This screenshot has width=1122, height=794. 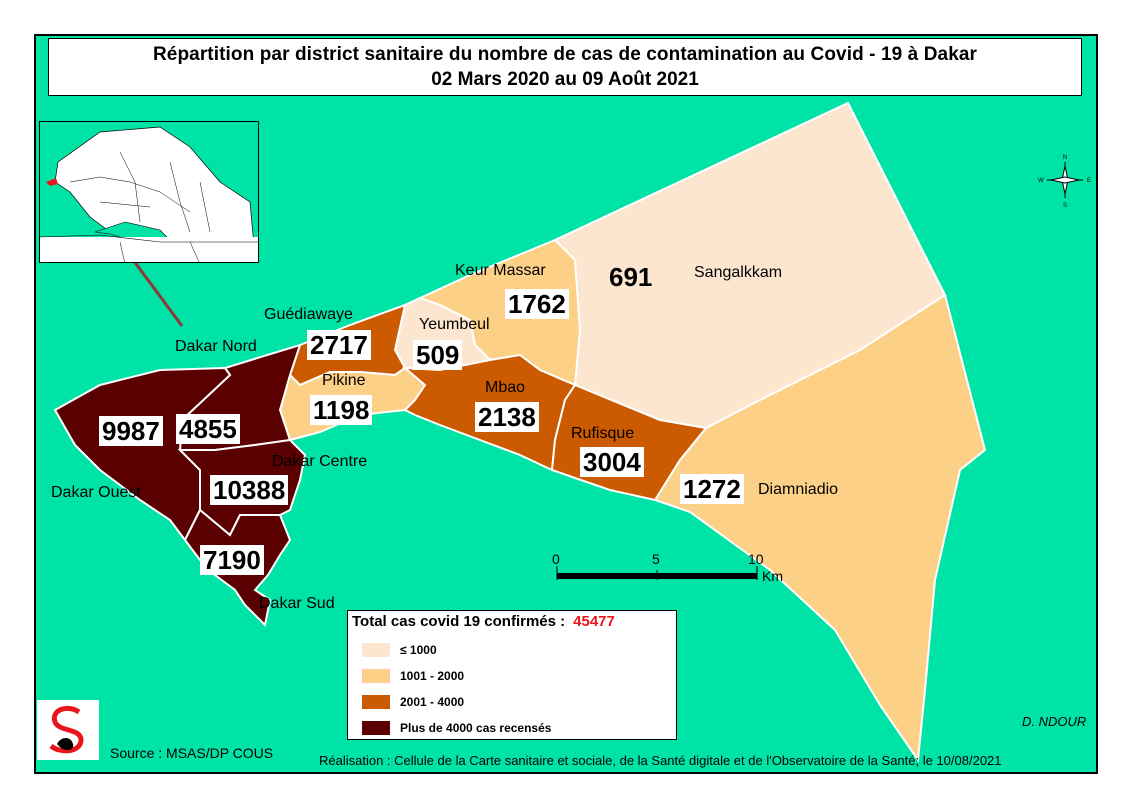 I want to click on south-label: S, so click(x=1065, y=206).